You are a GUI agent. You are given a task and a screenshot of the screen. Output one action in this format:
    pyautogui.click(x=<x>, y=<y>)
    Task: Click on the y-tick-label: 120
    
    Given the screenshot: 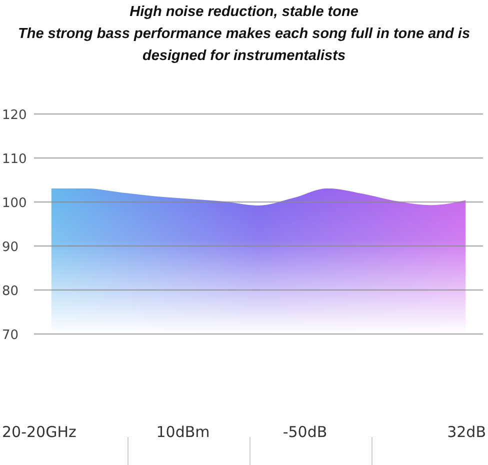 What is the action you would take?
    pyautogui.click(x=14, y=115)
    